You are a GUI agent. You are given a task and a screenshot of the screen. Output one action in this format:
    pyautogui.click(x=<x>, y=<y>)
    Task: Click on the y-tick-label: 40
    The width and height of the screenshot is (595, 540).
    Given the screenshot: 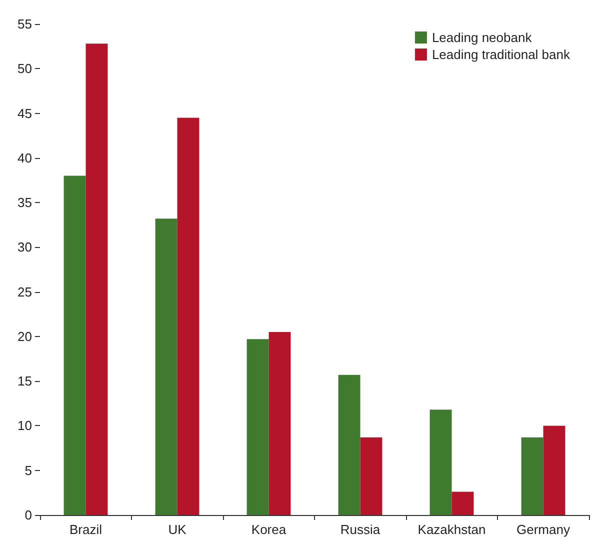 What is the action you would take?
    pyautogui.click(x=25, y=158)
    